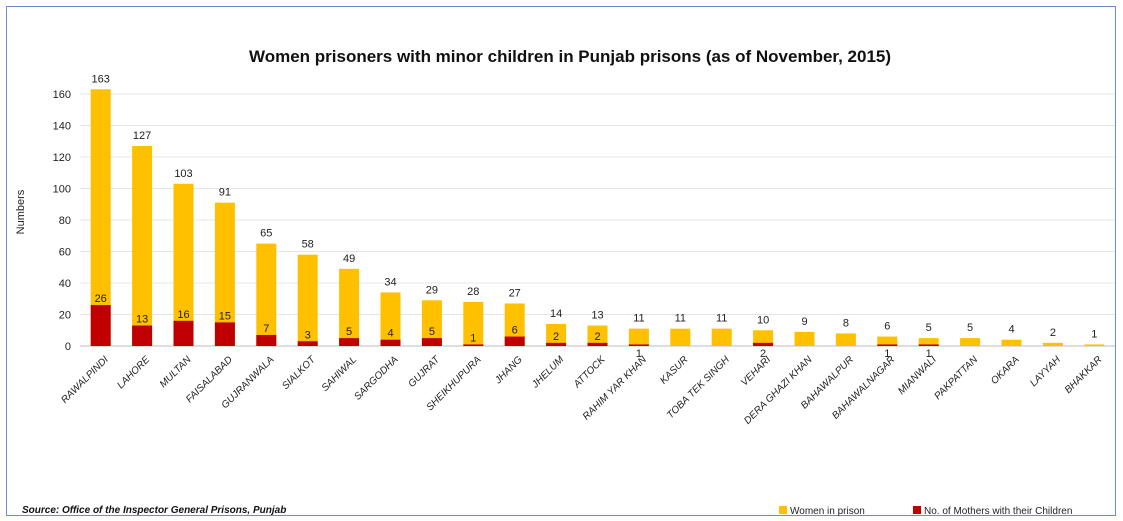 The height and width of the screenshot is (521, 1123). What do you see at coordinates (65, 316) in the screenshot?
I see `y-tick-label: 20` at bounding box center [65, 316].